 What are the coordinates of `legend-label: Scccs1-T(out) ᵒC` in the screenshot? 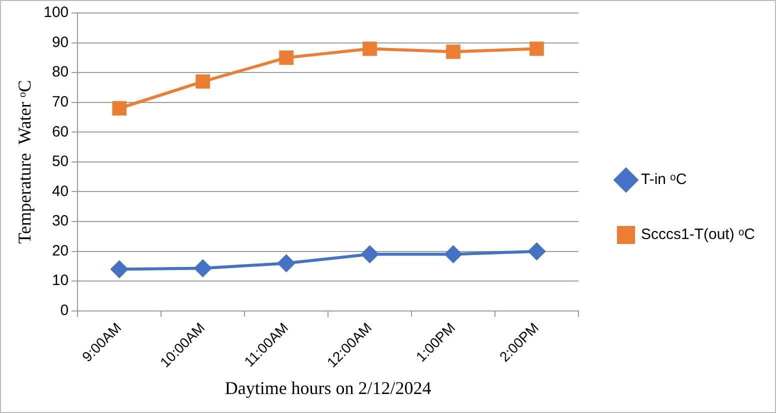 It's located at (698, 235).